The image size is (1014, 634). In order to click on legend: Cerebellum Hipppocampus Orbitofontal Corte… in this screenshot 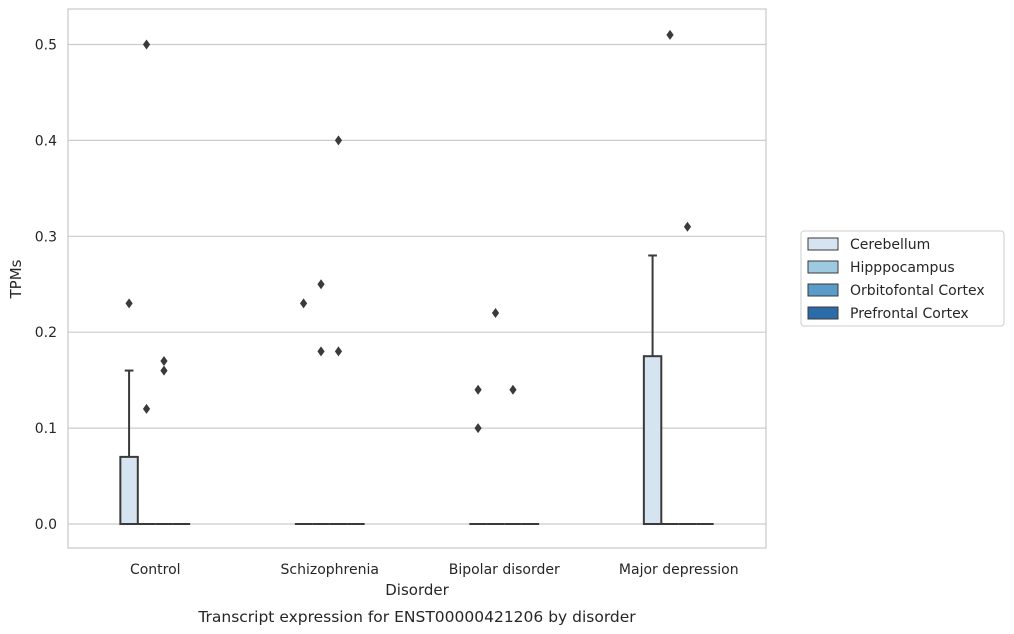, I will do `click(902, 278)`.